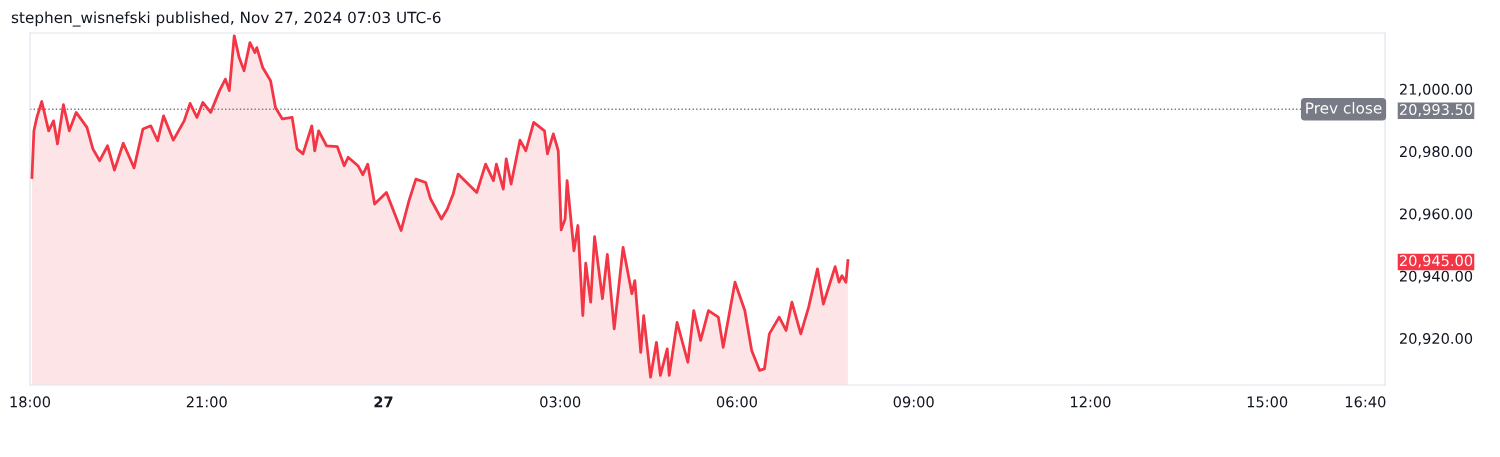 This screenshot has height=457, width=1500. Describe the element at coordinates (1365, 402) in the screenshot. I see `x-tick-label: 16:40` at that location.